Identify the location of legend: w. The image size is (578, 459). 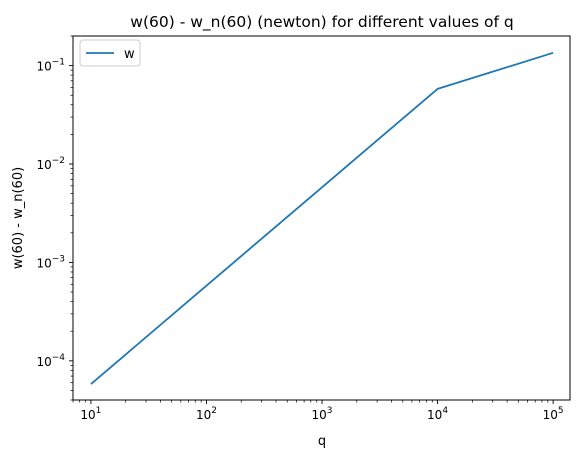
(110, 53).